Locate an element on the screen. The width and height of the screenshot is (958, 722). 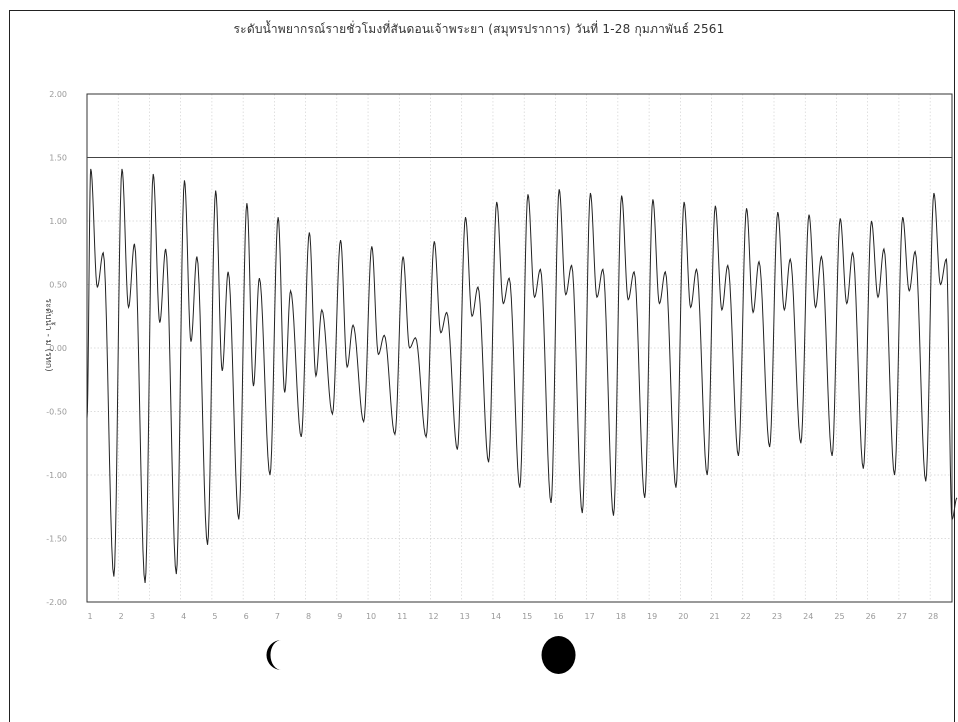
y-tick-label: -2.00 is located at coordinates (56, 602).